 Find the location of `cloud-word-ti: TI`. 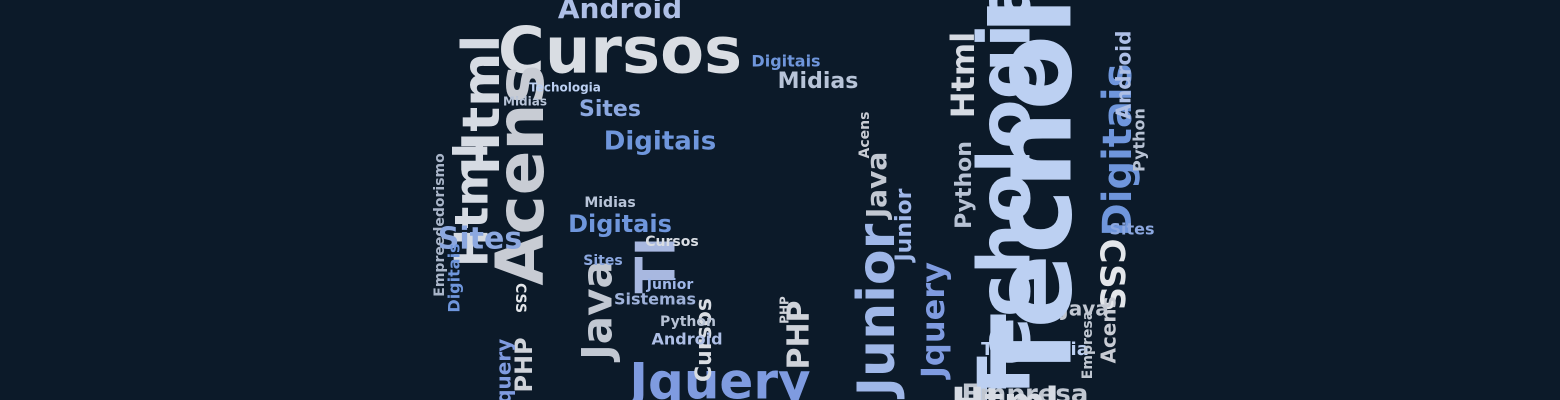

cloud-word-ti: TI is located at coordinates (656, 265).